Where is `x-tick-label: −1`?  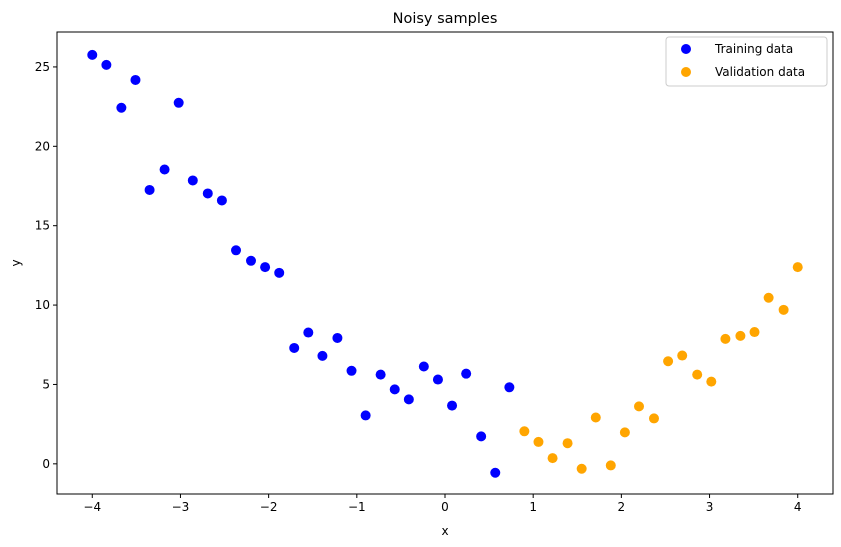 x-tick-label: −1 is located at coordinates (357, 507).